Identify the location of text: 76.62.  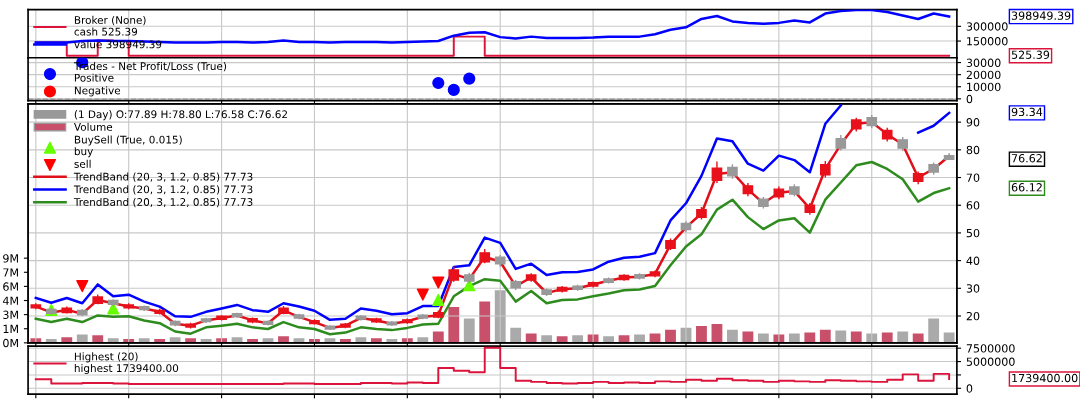
(1026, 158).